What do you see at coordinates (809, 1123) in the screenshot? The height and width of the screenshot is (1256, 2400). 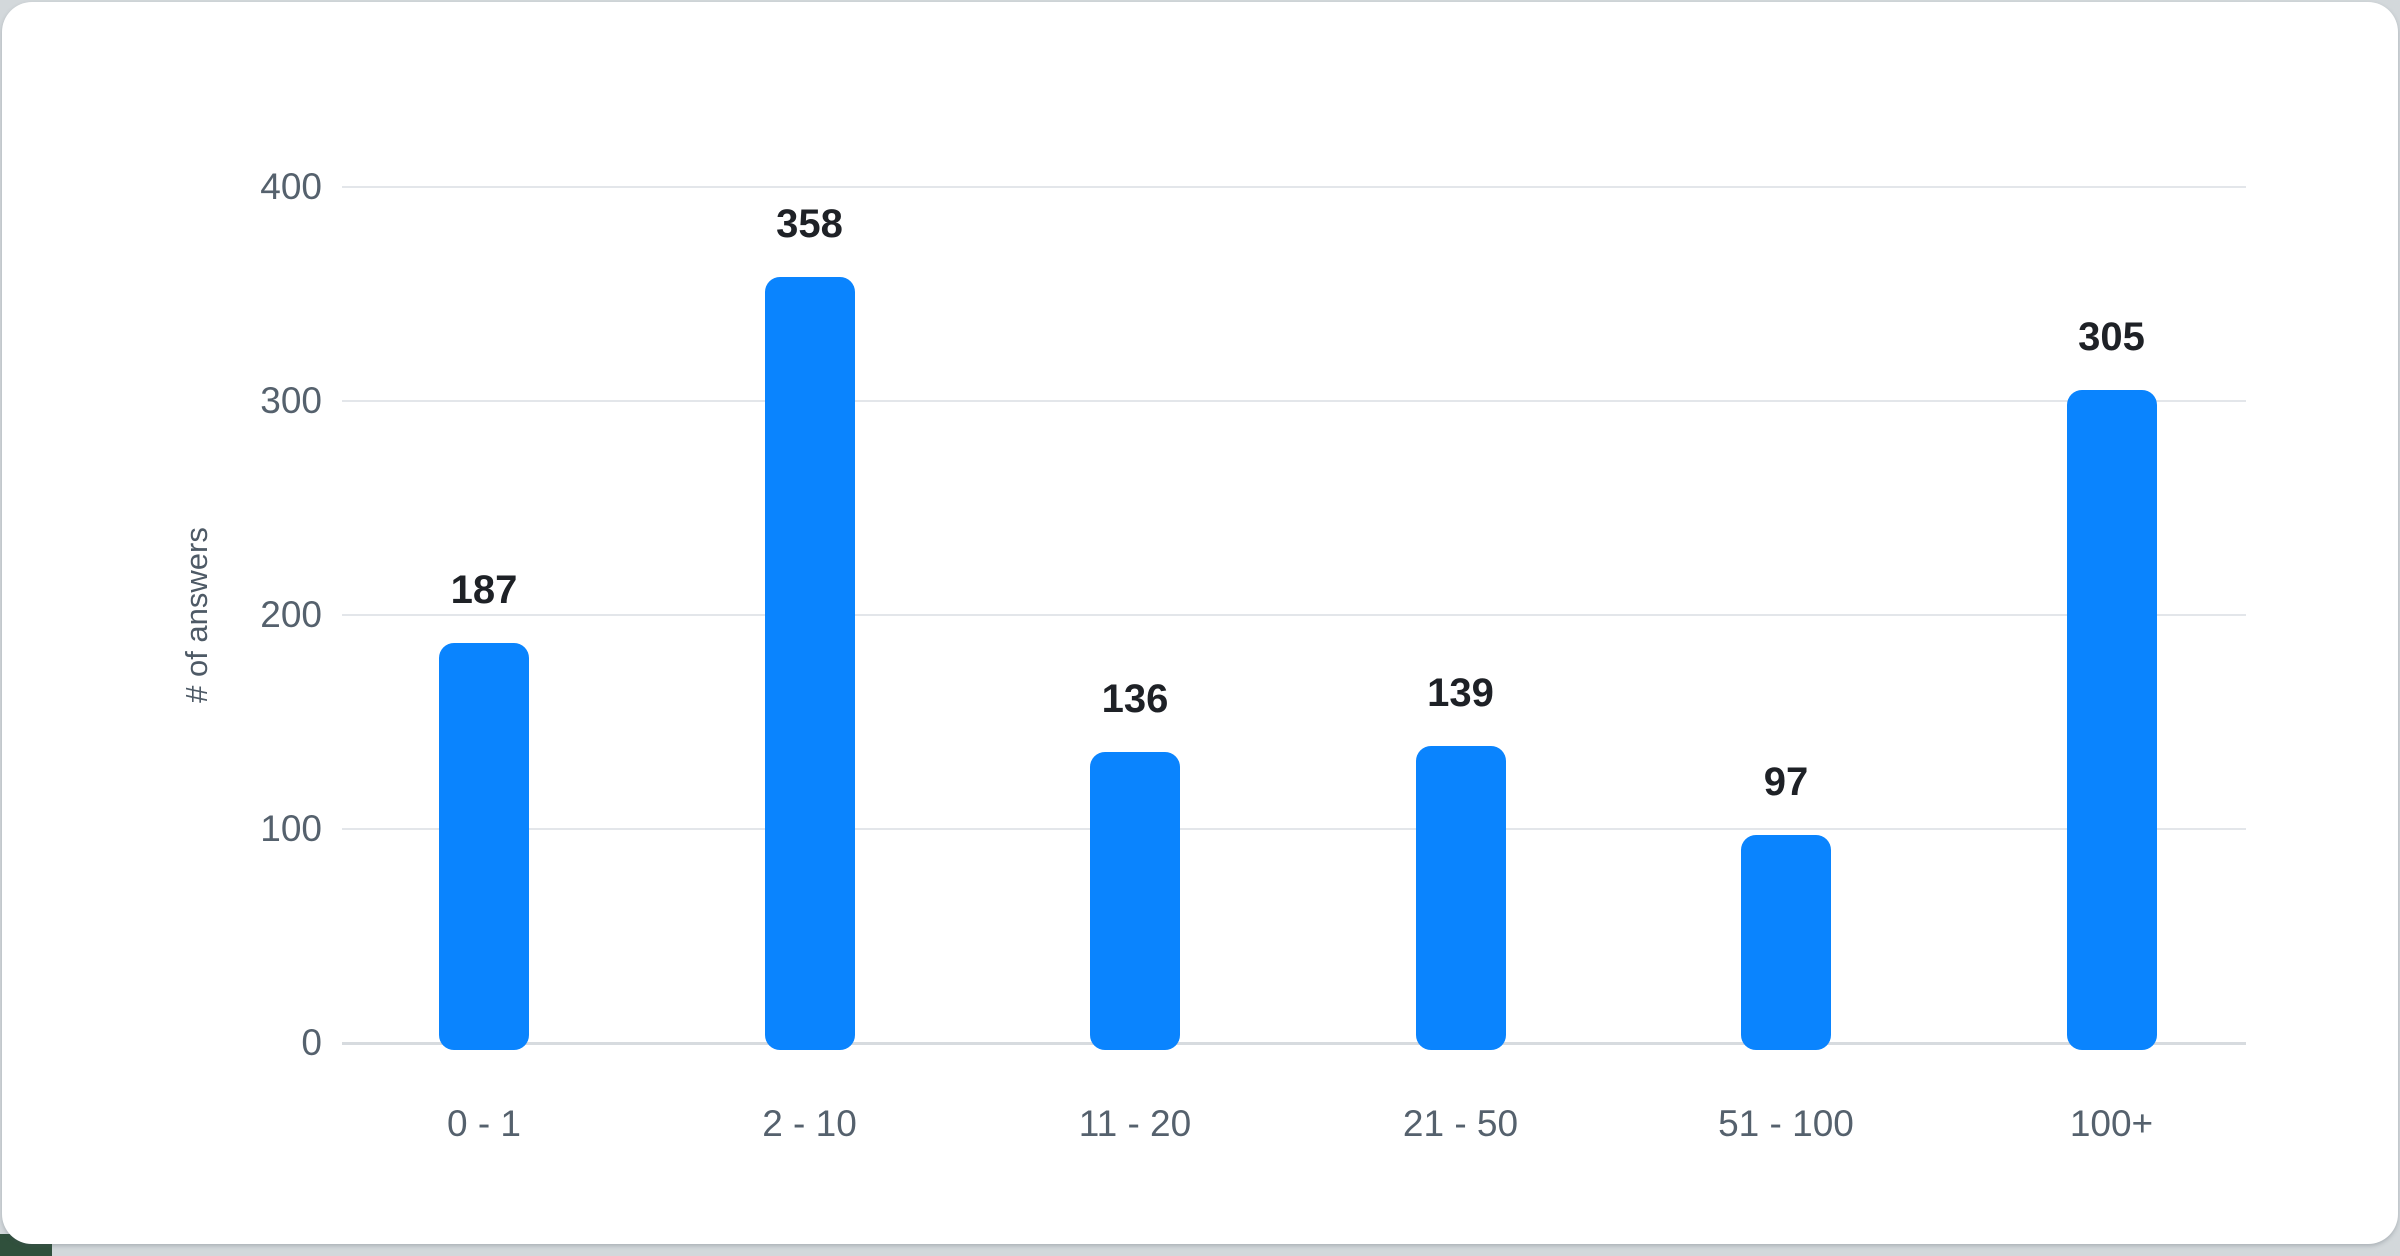 I see `x-tick-label: 2 - 10` at bounding box center [809, 1123].